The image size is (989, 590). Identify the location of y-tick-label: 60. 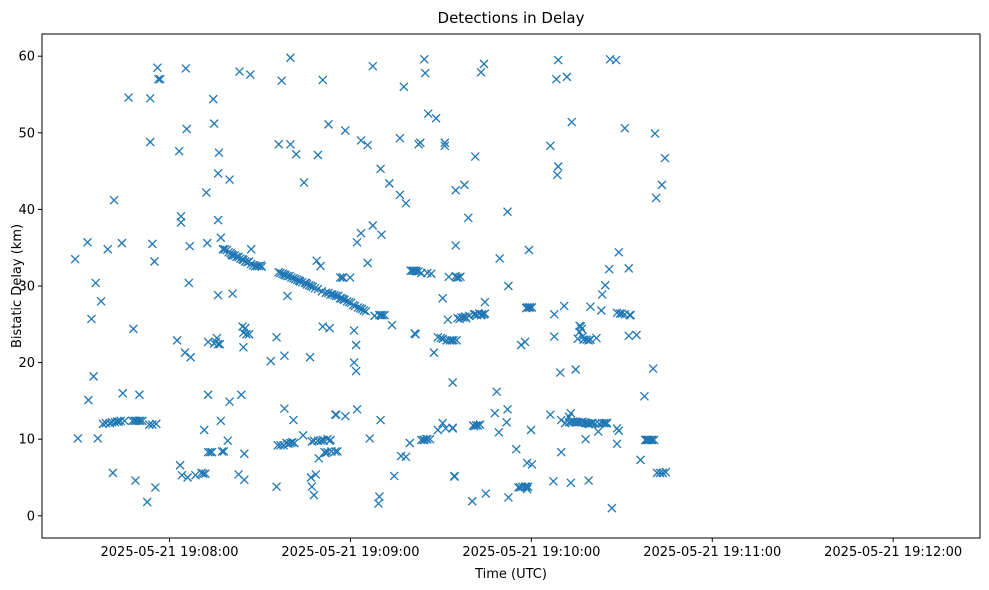
(26, 57).